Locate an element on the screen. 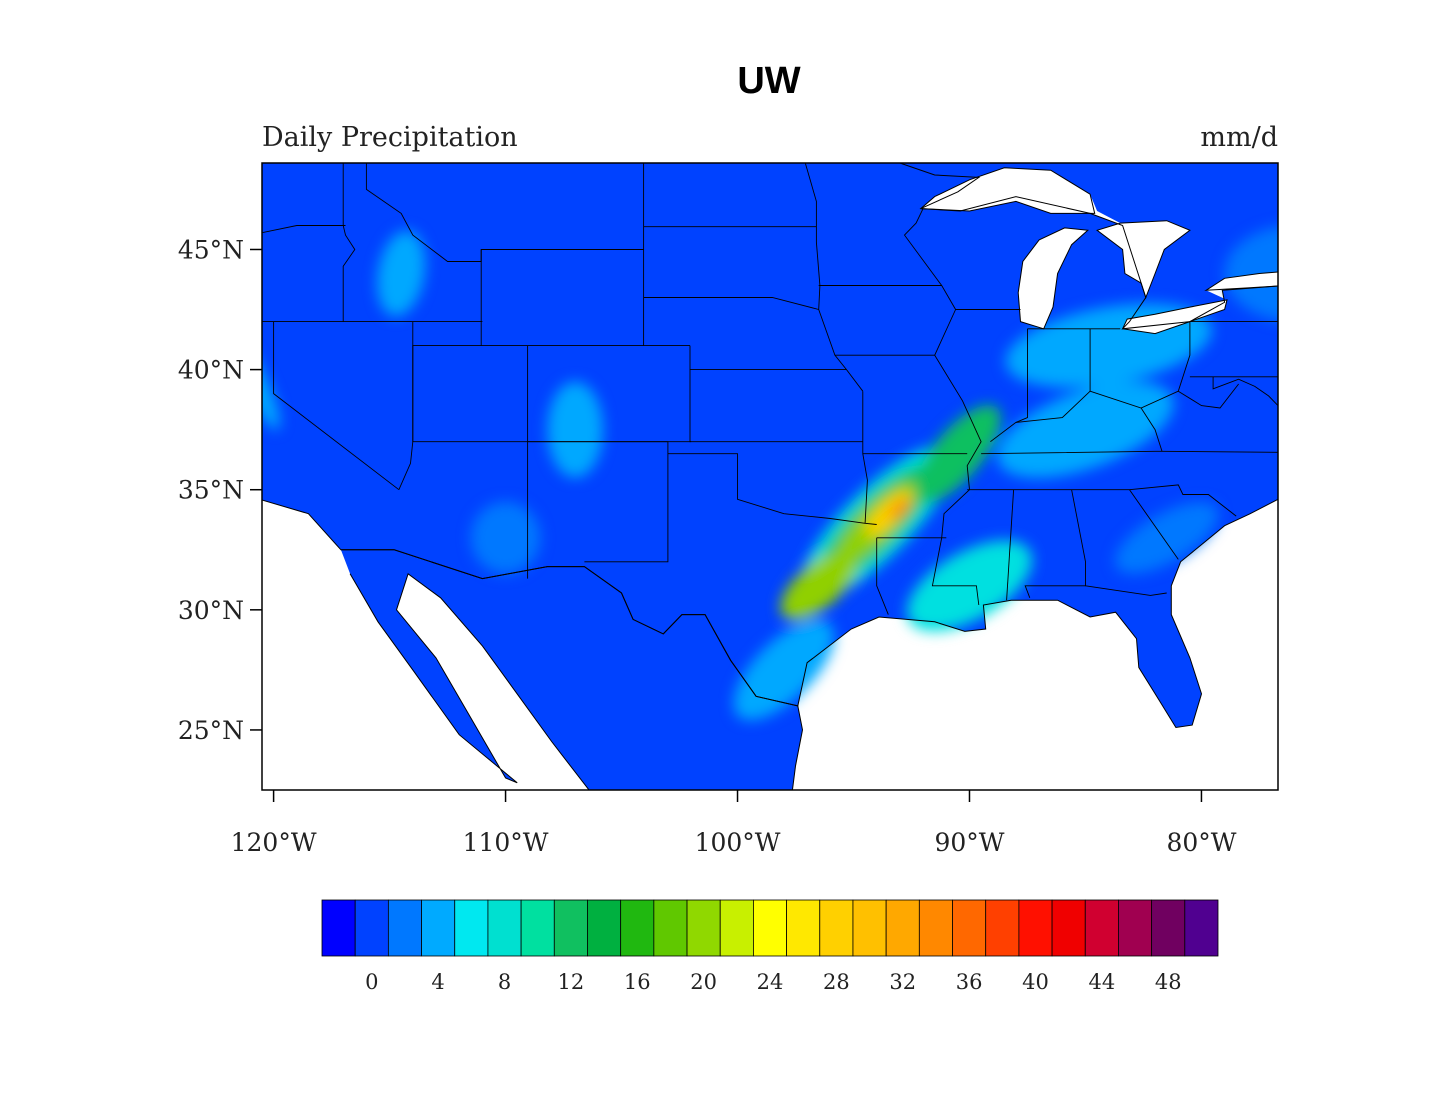  colorbar-tick-label: 36 is located at coordinates (969, 982).